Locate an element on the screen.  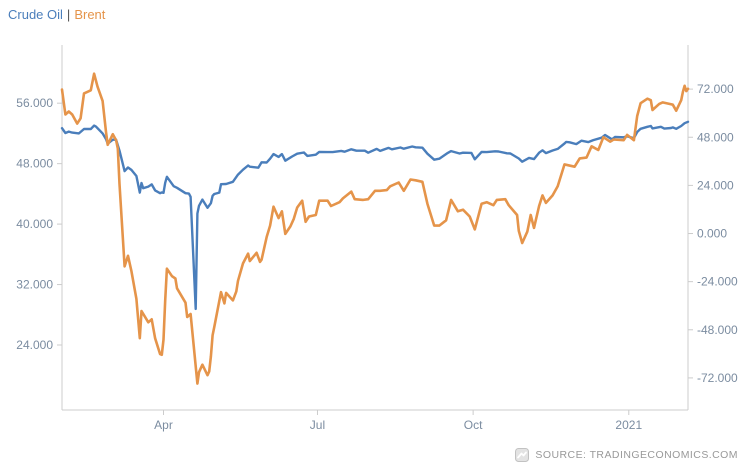
chart-footer: SOURCE: TRADINGECONOMICS.COM is located at coordinates (626, 455).